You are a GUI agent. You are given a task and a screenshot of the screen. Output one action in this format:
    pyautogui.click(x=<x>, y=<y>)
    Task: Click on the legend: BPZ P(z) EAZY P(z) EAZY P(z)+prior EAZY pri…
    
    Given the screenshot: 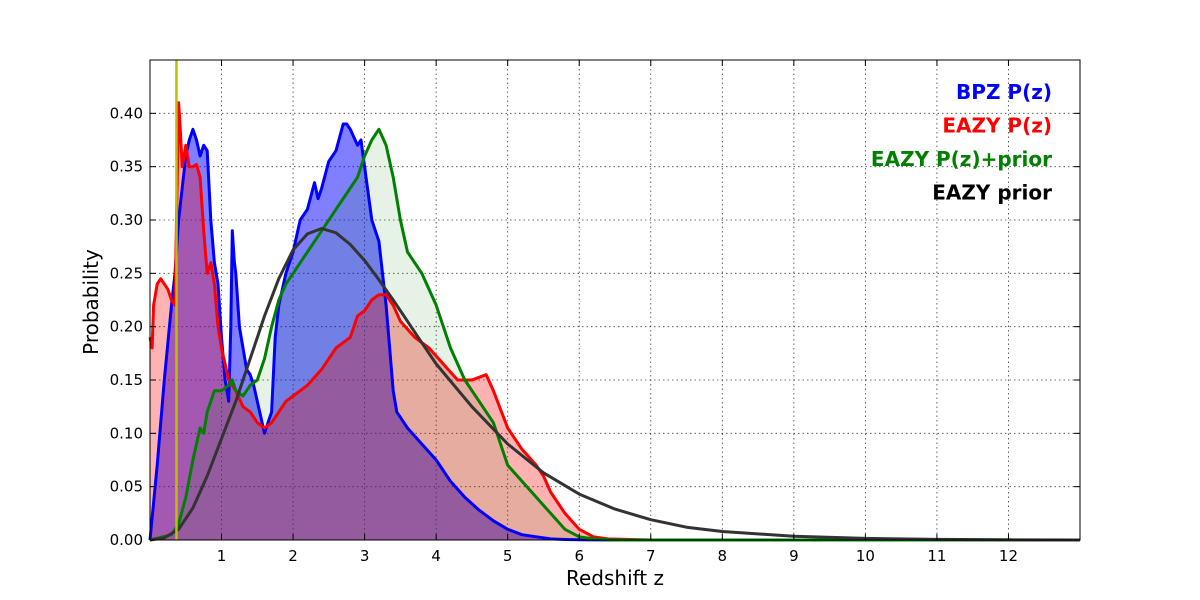 What is the action you would take?
    pyautogui.click(x=961, y=142)
    